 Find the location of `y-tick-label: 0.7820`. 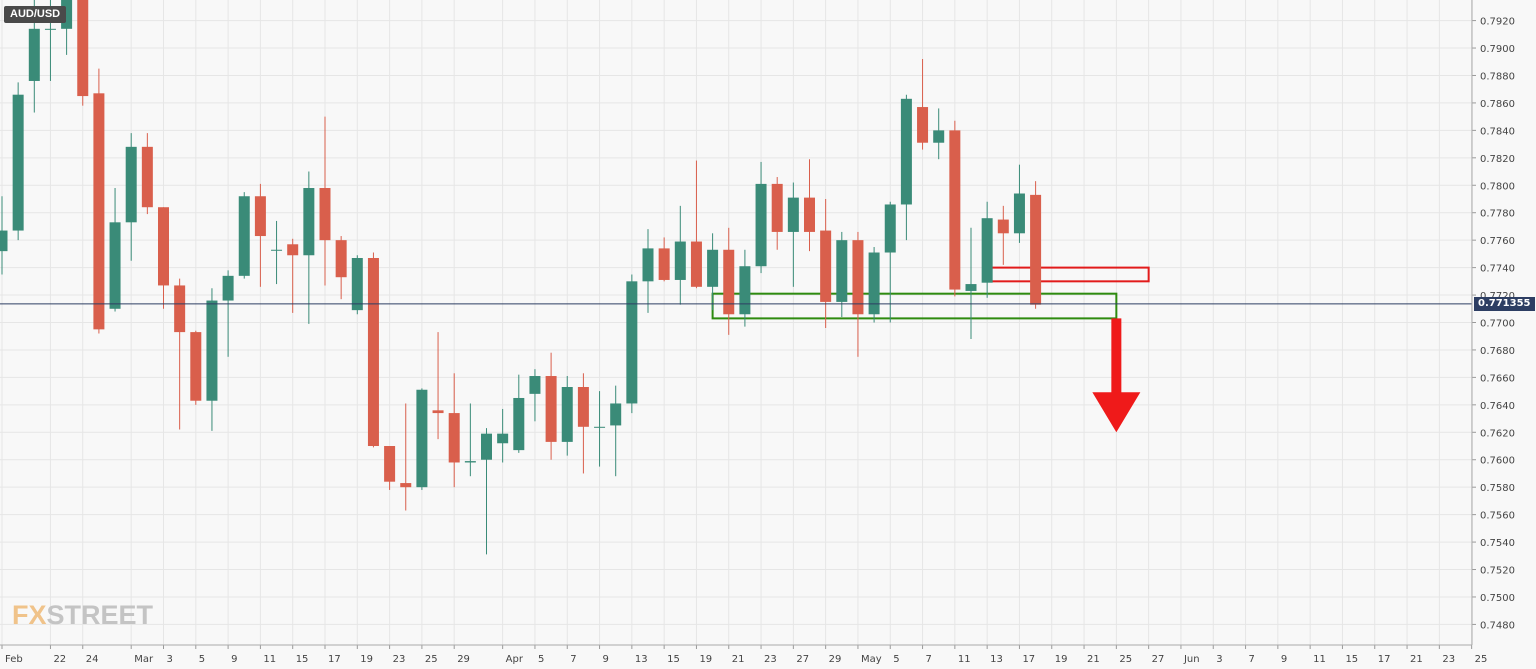

y-tick-label: 0.7820 is located at coordinates (1497, 159).